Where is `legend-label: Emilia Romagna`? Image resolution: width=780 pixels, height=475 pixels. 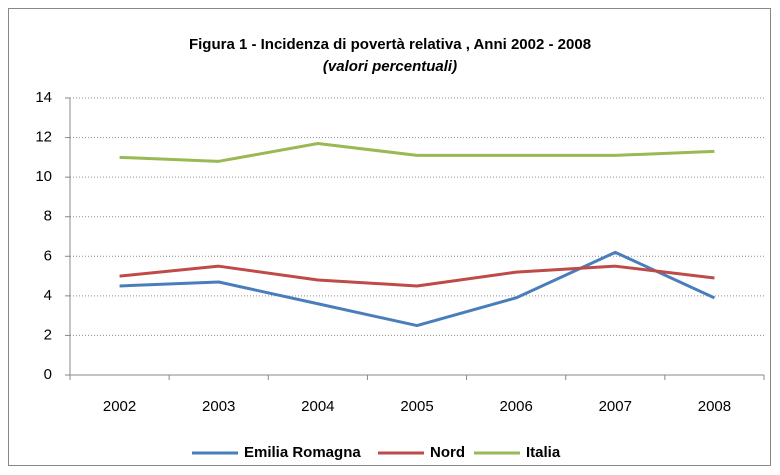 legend-label: Emilia Romagna is located at coordinates (302, 452).